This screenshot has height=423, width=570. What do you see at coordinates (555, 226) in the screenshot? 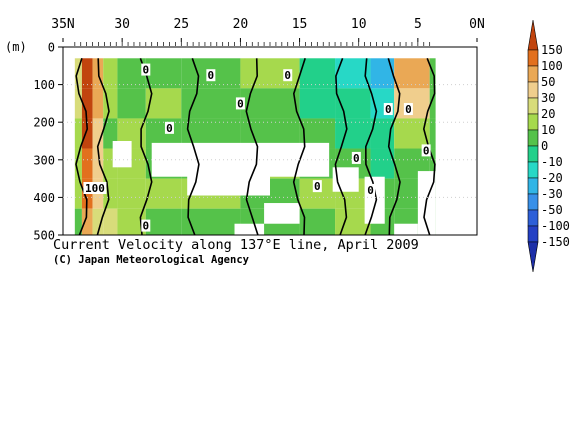
I see `colorbar-label: -100` at bounding box center [555, 226].